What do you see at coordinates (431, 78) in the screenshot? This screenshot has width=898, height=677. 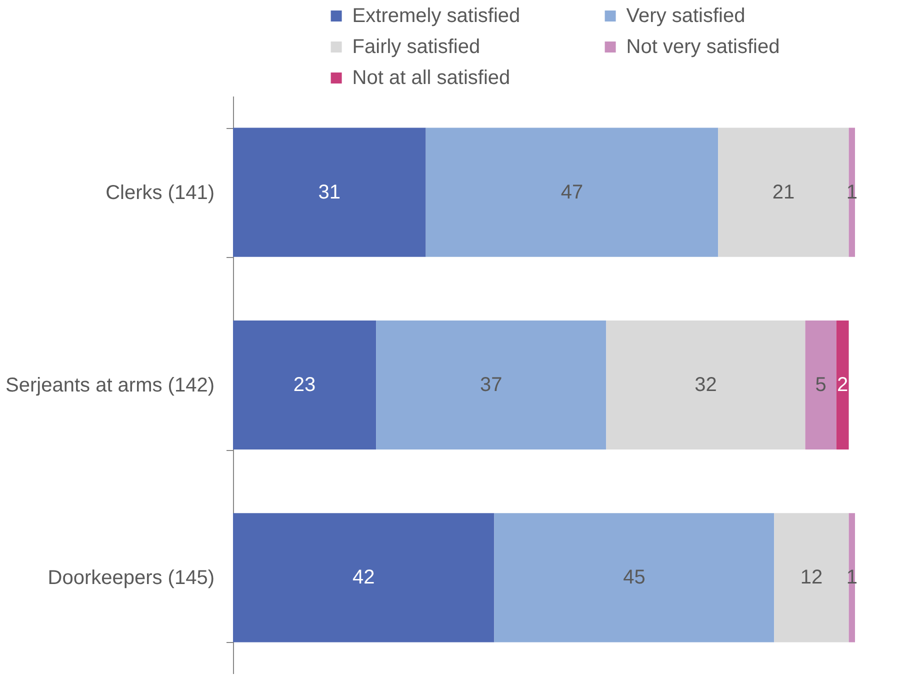 I see `legend-label: Not at all satisfied` at bounding box center [431, 78].